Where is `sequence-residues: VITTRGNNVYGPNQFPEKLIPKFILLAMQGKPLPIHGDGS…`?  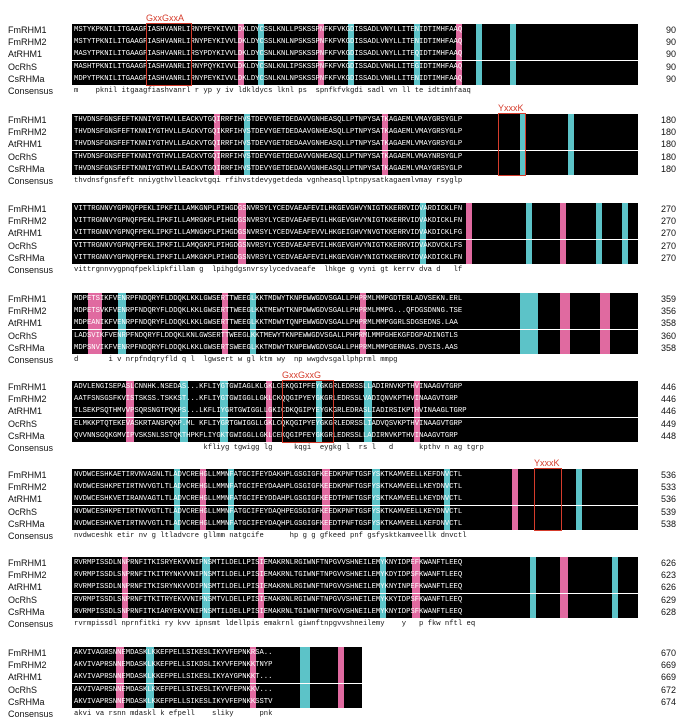
sequence-residues: VITTRGNNVYGPNQFPEKLIPKFILLAMQGKPLPIHGDGS… is located at coordinates (268, 245).